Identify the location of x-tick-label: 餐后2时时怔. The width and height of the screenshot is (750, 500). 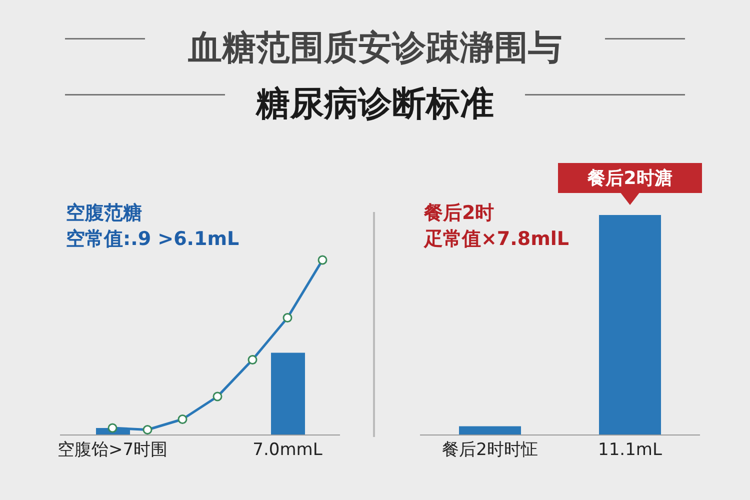
(490, 450).